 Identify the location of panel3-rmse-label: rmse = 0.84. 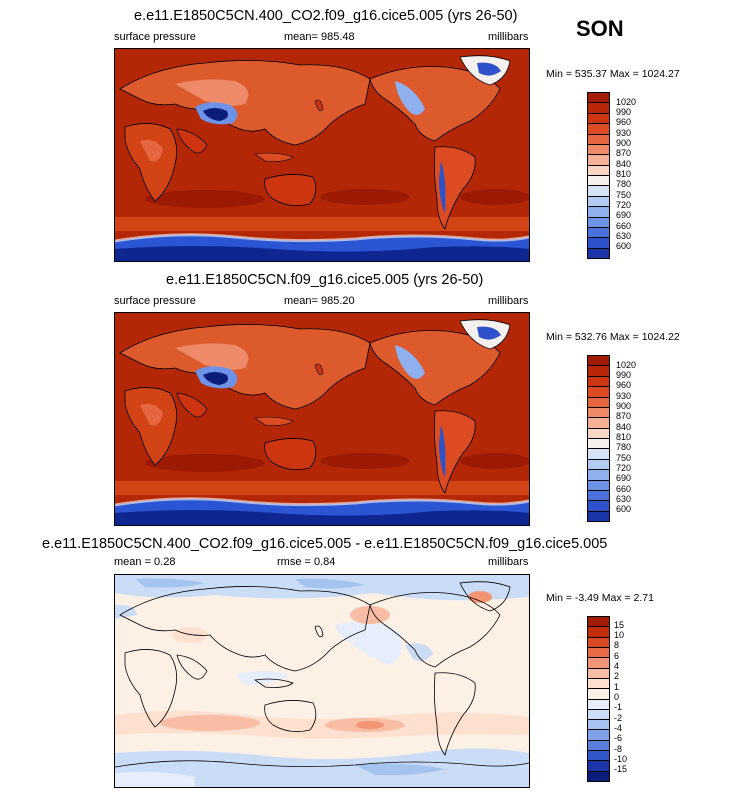
(306, 562).